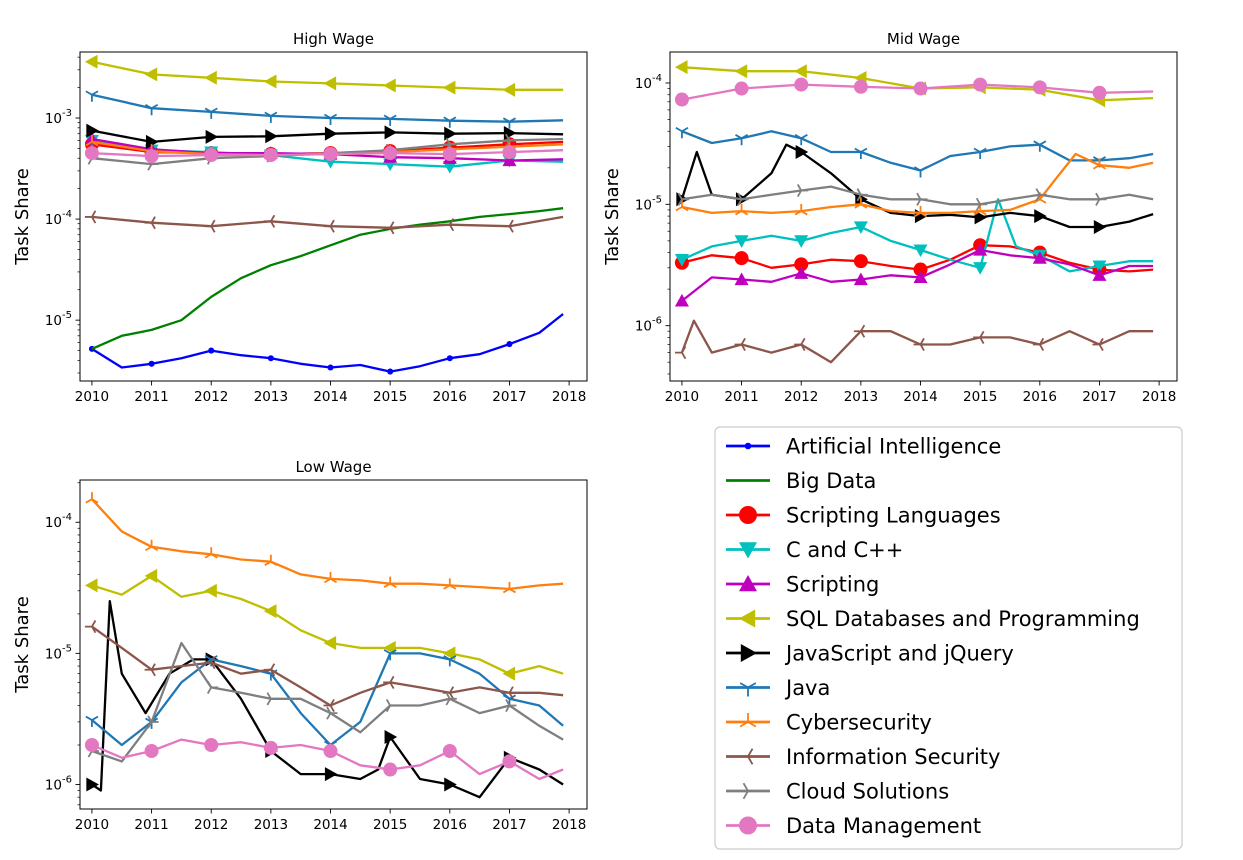 The height and width of the screenshot is (860, 1243). What do you see at coordinates (746, 756) in the screenshot?
I see `legend-marker-information-security` at bounding box center [746, 756].